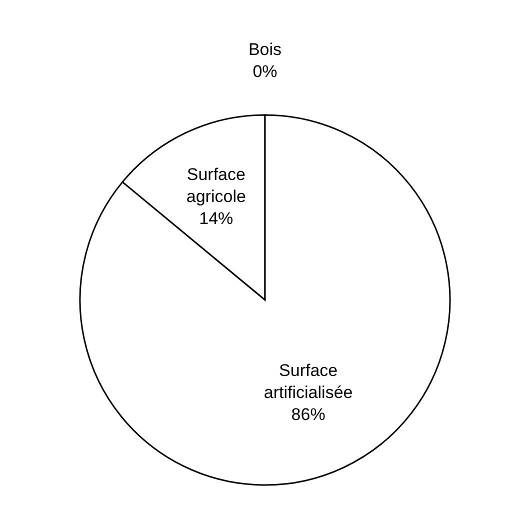 Image resolution: width=530 pixels, height=515 pixels. Describe the element at coordinates (216, 218) in the screenshot. I see `data-label: 14%` at that location.